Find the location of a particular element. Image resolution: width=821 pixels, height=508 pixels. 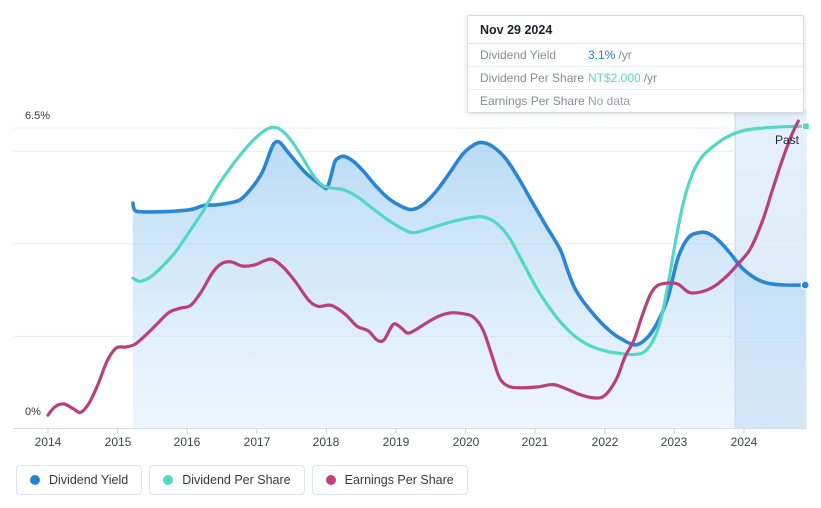

x-tick-label: 2016 is located at coordinates (187, 442).